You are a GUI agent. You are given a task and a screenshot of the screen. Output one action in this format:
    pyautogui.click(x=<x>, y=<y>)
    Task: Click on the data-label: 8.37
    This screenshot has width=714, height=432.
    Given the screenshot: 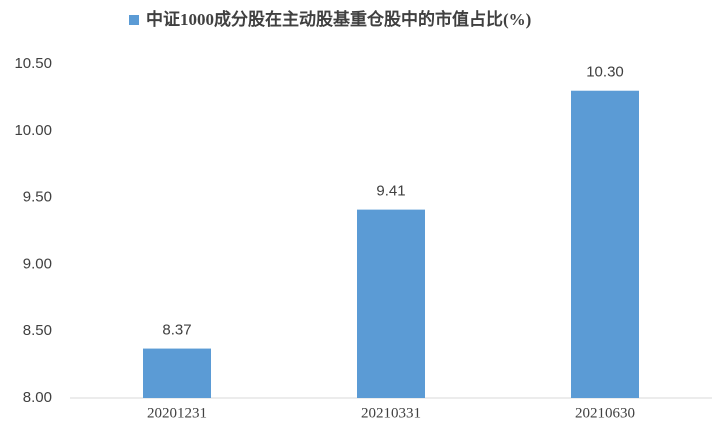 What is the action you would take?
    pyautogui.click(x=176, y=330)
    